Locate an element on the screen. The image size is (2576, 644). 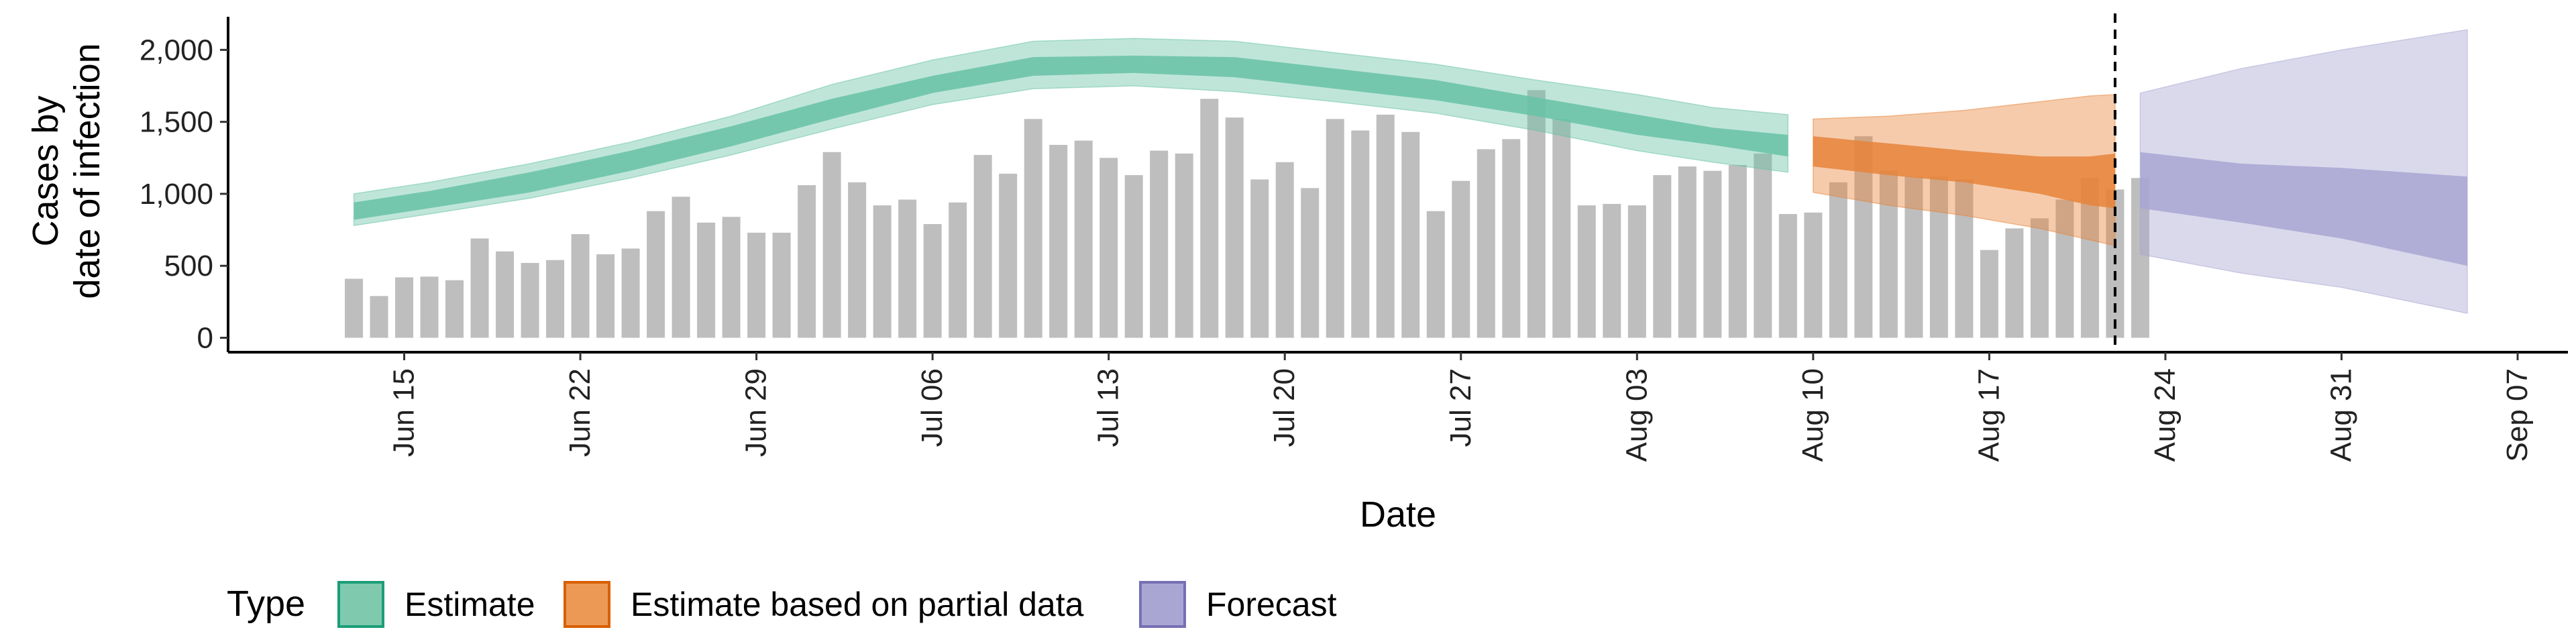
y-tick-label: 2,000 is located at coordinates (176, 50).